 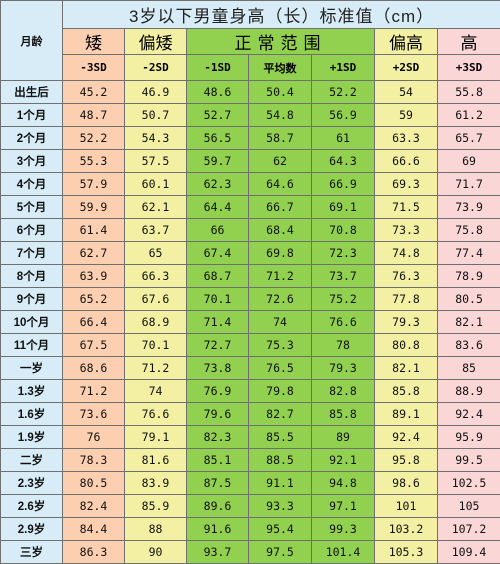 What do you see at coordinates (406, 460) in the screenshot?
I see `cell-plus2sd: 95.8` at bounding box center [406, 460].